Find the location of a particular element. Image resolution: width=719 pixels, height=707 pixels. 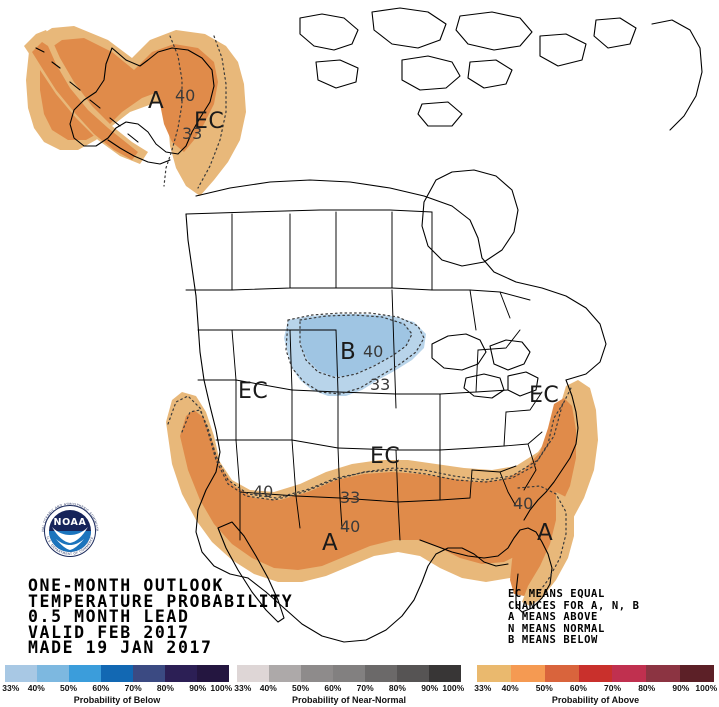

alaska-coastline is located at coordinates (142, 101).